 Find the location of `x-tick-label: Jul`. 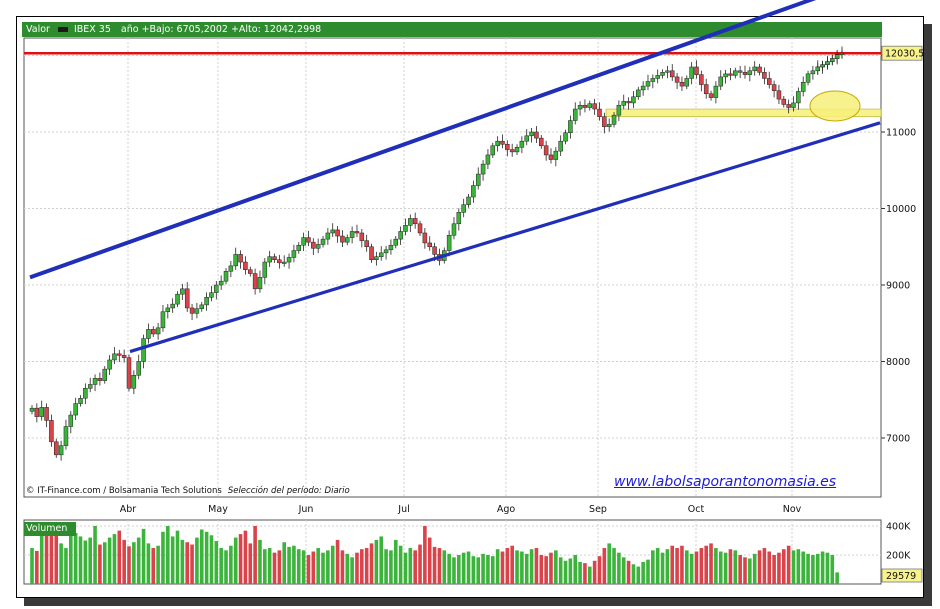

x-tick-label: Jul is located at coordinates (403, 509).